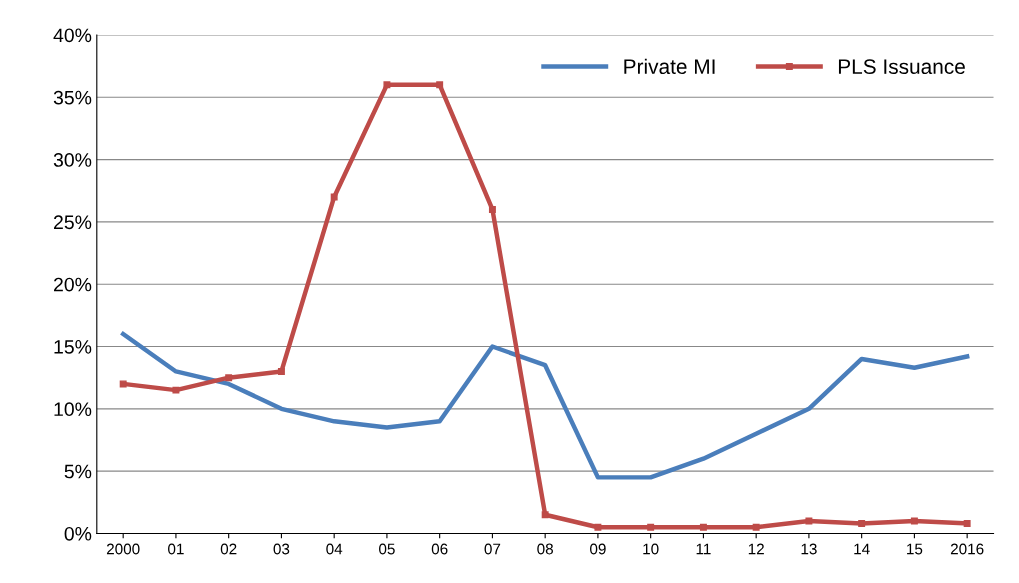 The width and height of the screenshot is (1019, 583). What do you see at coordinates (123, 549) in the screenshot?
I see `x-tick-label: 2000` at bounding box center [123, 549].